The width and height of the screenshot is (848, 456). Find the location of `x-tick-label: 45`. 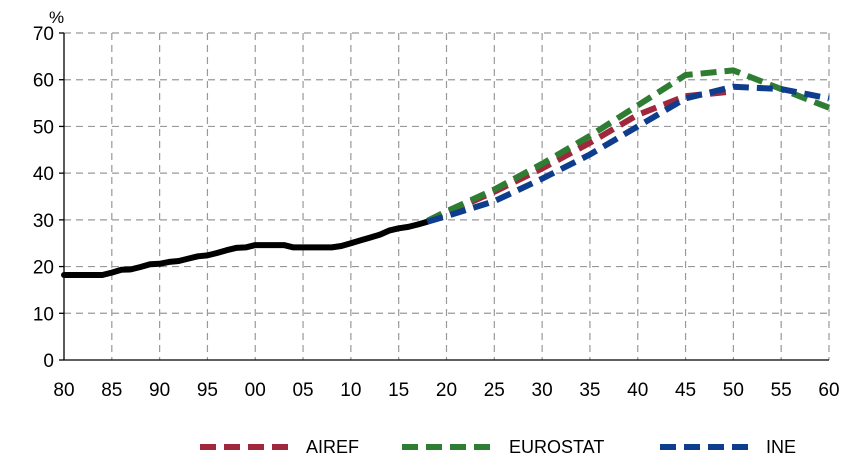

x-tick-label: 45 is located at coordinates (685, 390).